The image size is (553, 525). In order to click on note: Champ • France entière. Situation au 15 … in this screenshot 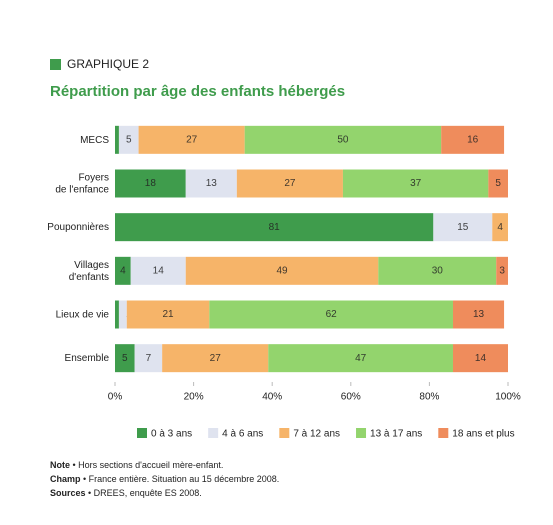, I will do `click(164, 479)`.